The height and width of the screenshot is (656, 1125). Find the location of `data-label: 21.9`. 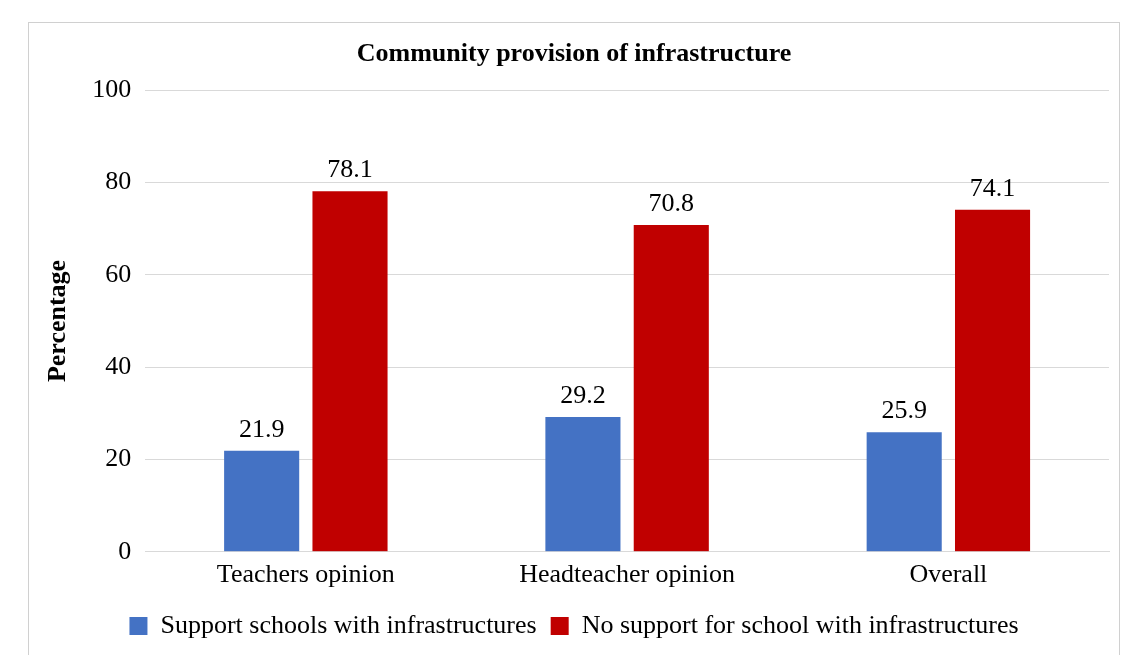

data-label: 21.9 is located at coordinates (261, 428).